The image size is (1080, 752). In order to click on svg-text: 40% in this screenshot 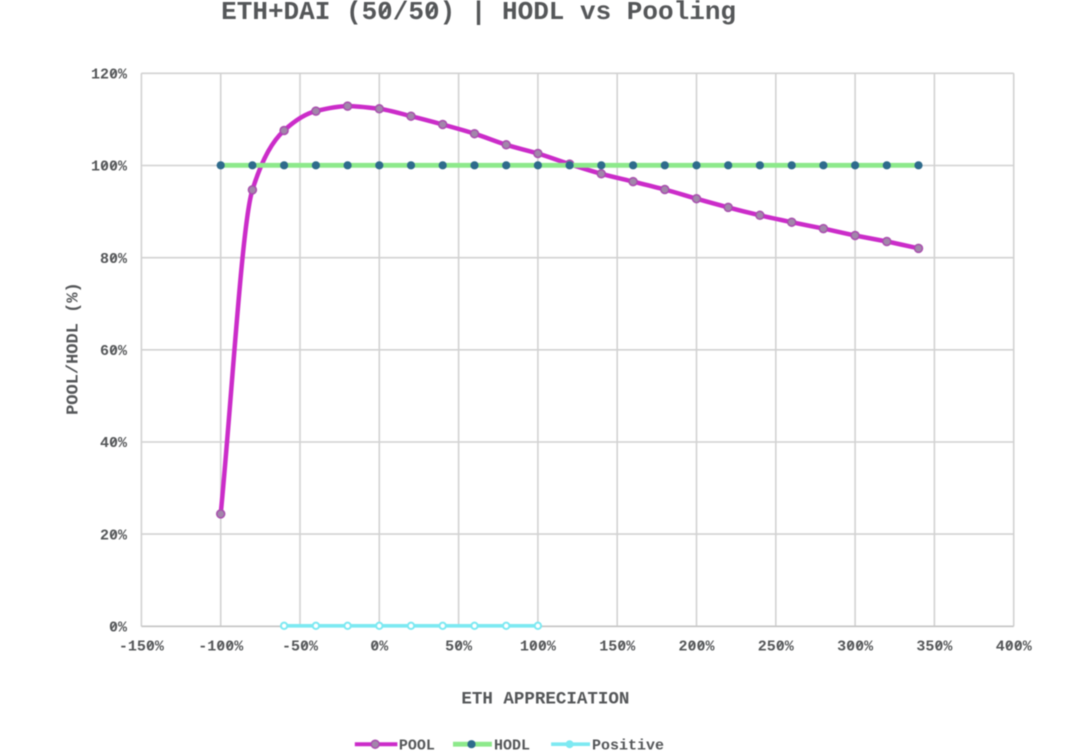, I will do `click(114, 443)`.